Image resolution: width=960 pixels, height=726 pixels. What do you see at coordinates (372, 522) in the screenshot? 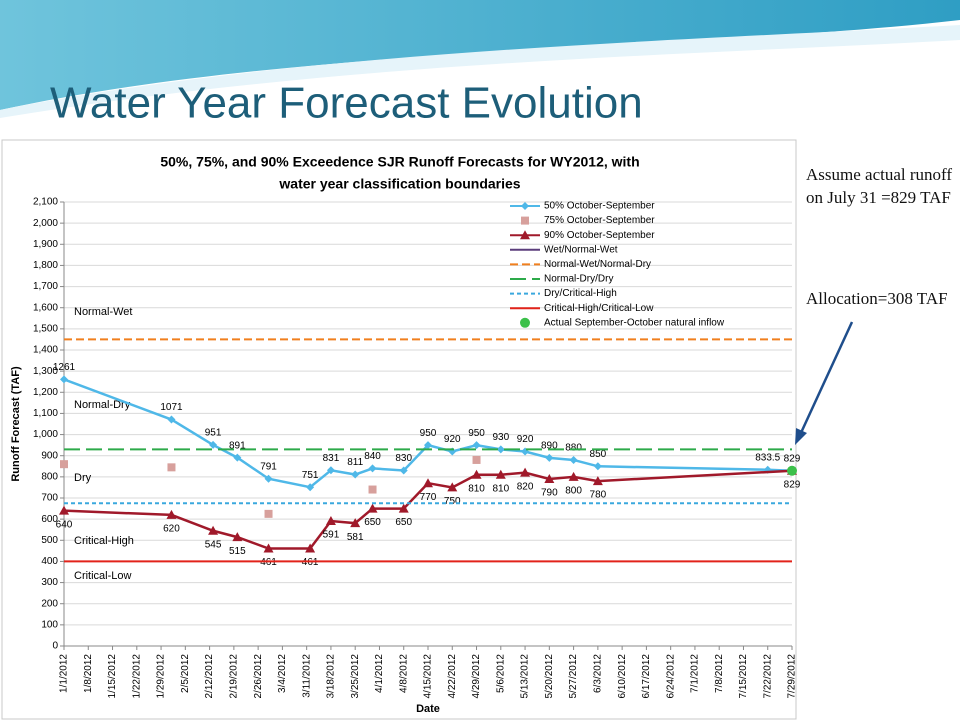
I see `data-label: 650` at bounding box center [372, 522].